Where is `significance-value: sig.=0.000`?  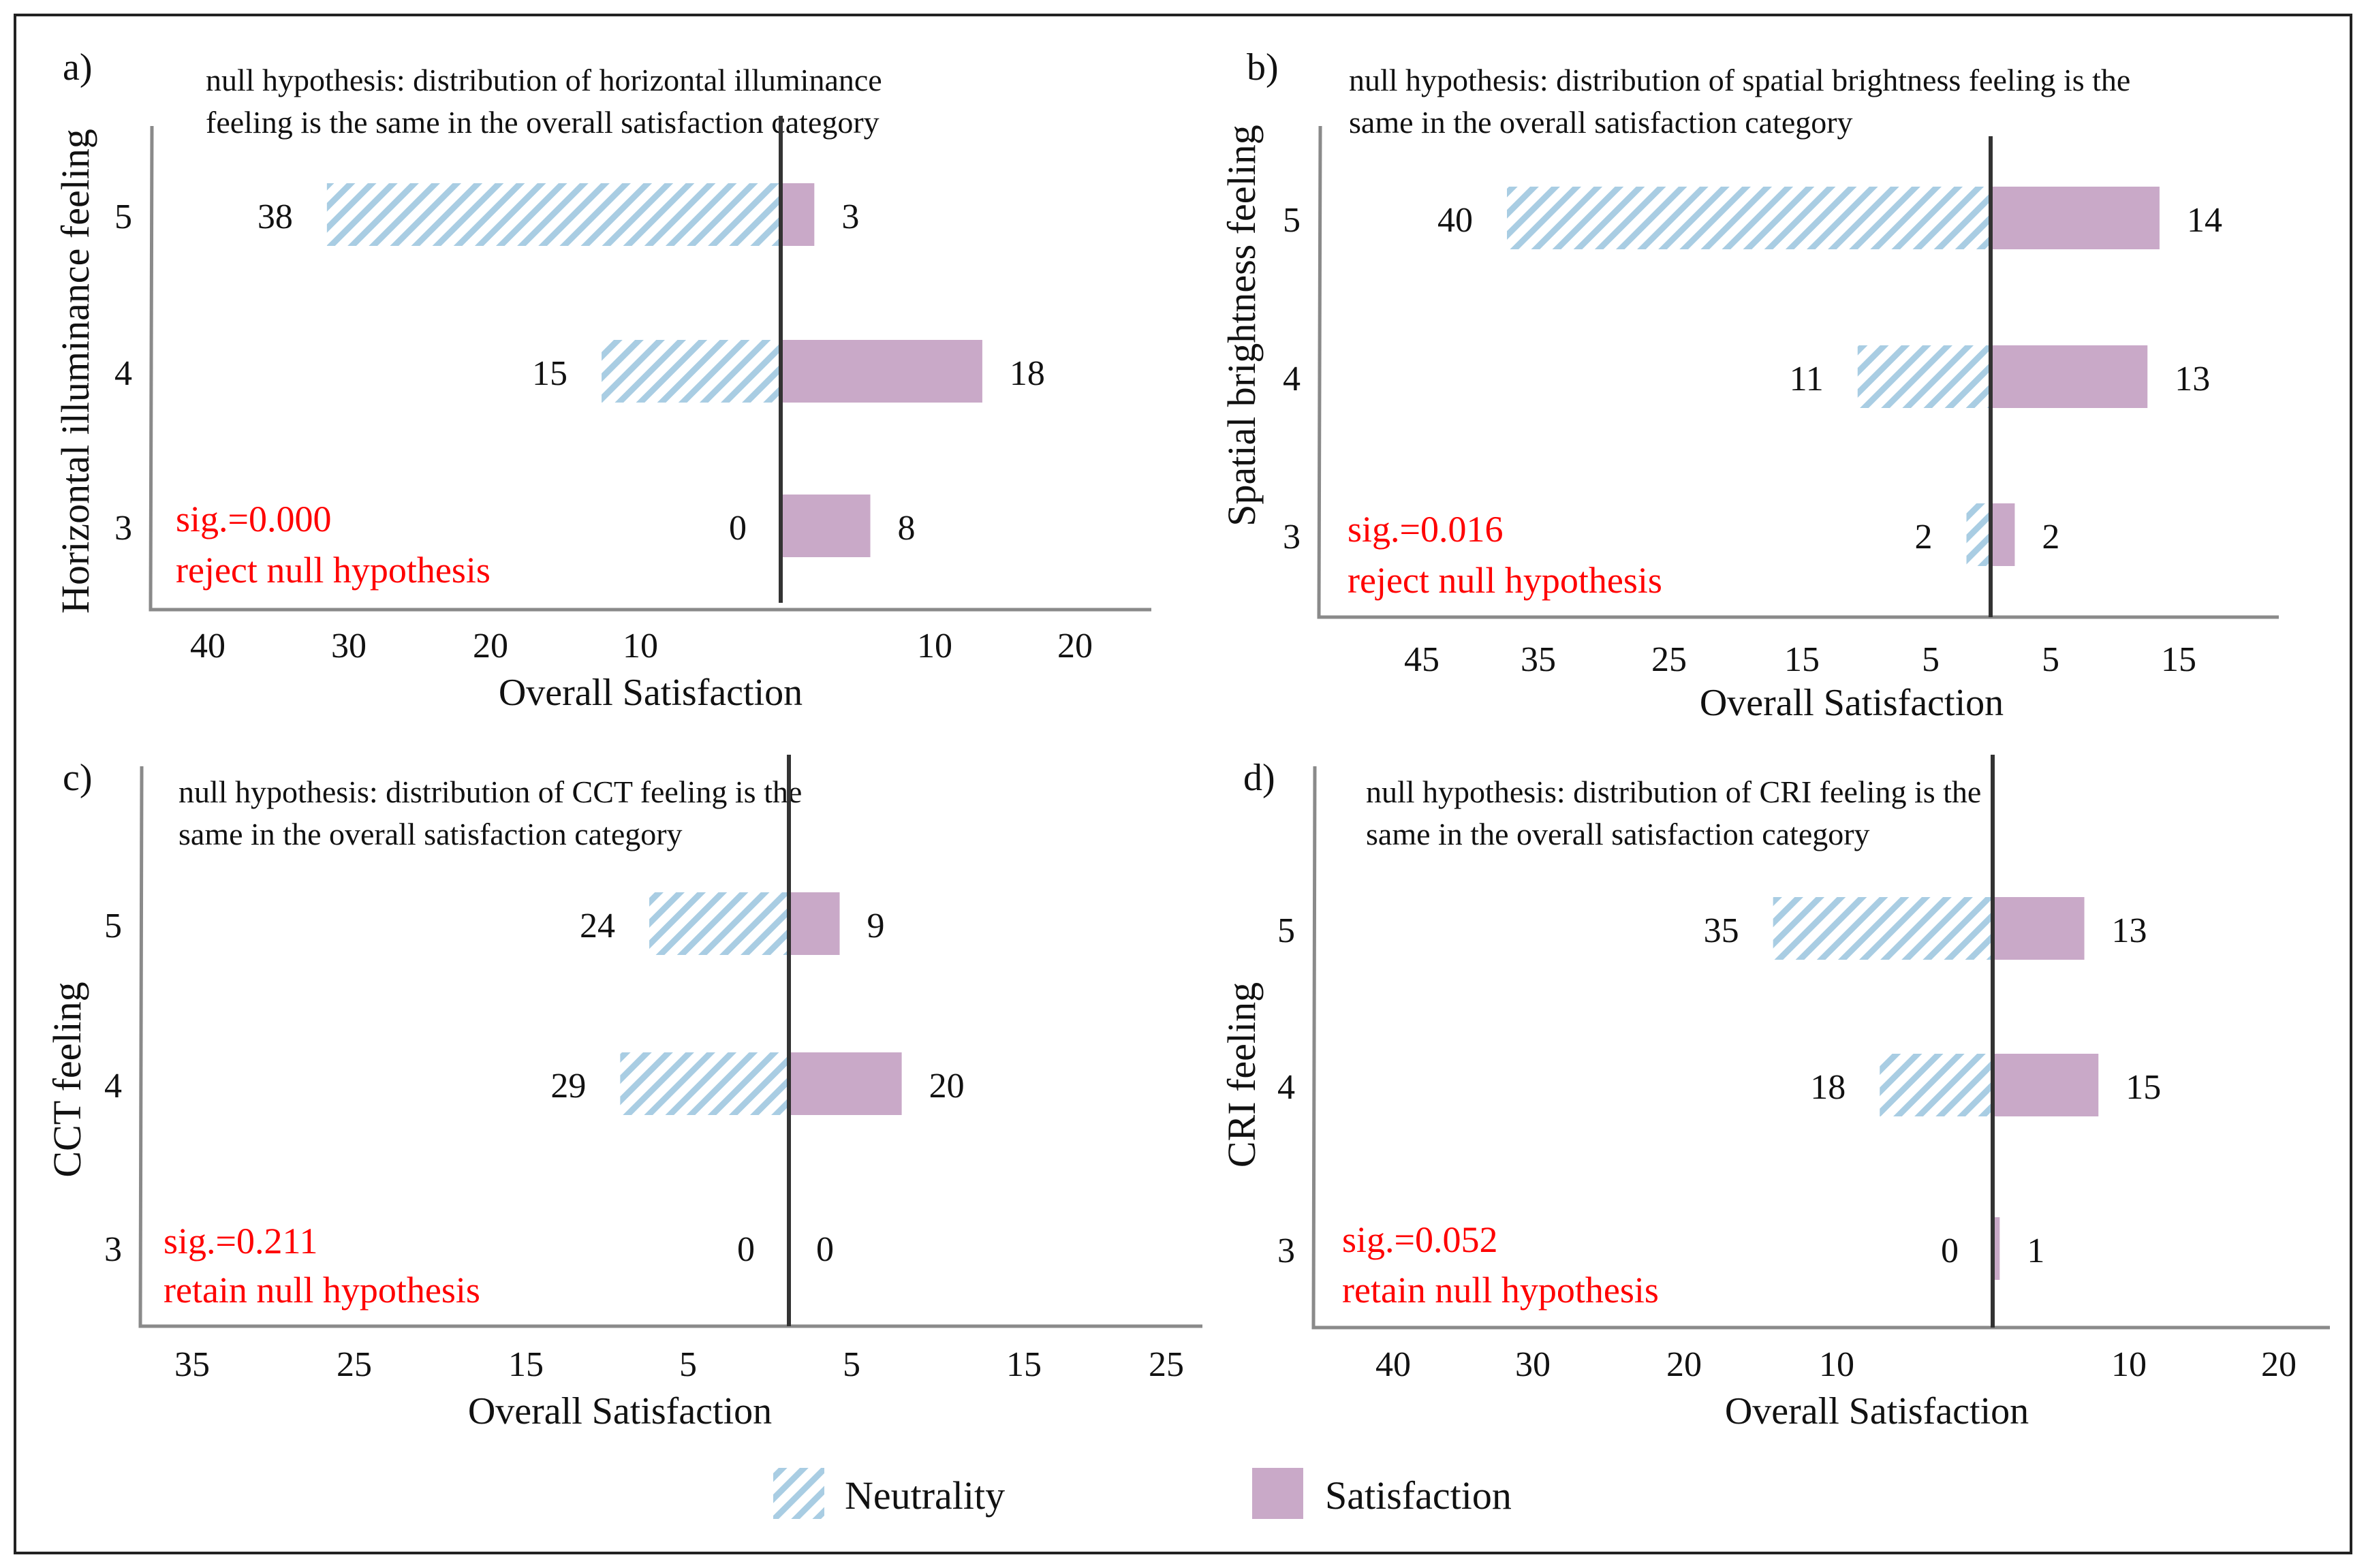 significance-value: sig.=0.000 is located at coordinates (253, 519).